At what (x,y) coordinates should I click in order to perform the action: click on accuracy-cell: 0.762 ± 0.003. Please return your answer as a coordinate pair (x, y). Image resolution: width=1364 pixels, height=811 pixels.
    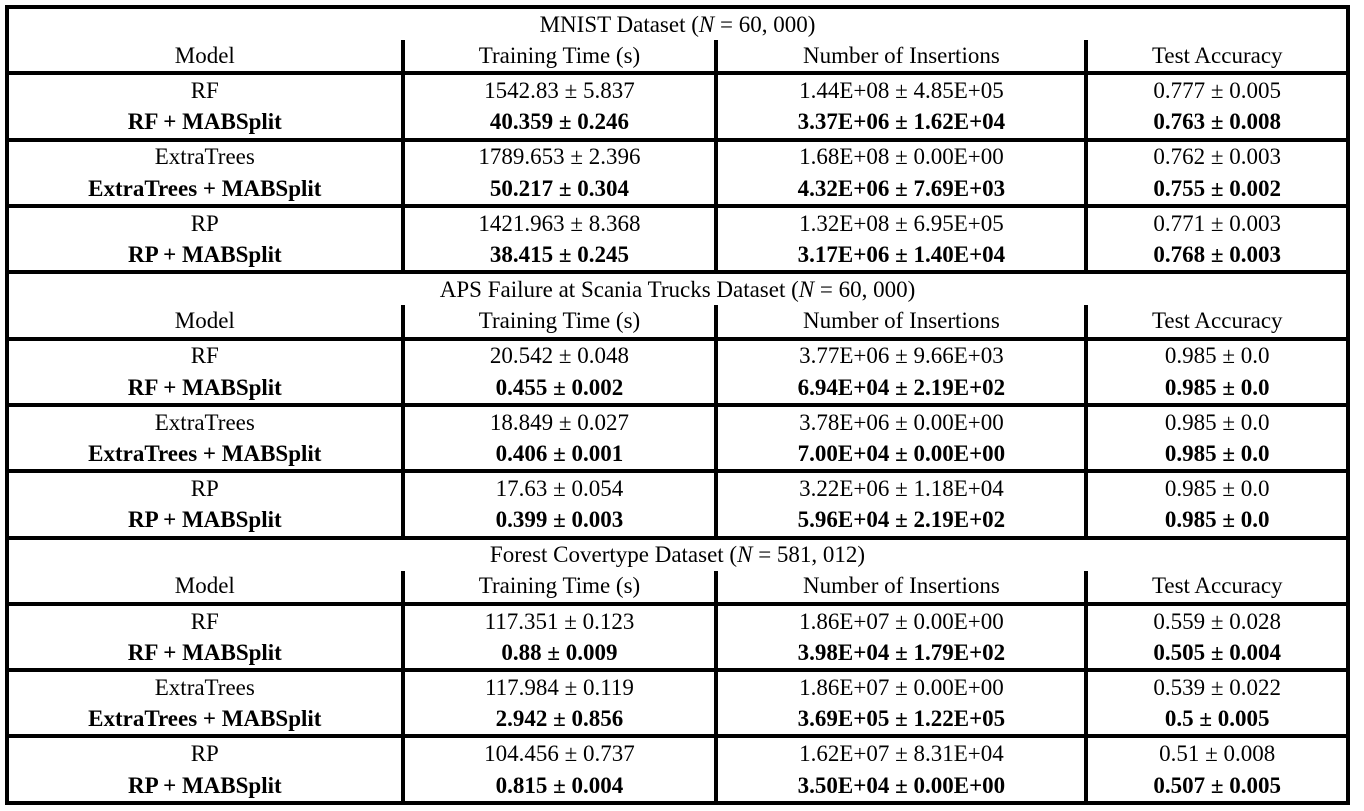
    Looking at the image, I should click on (1216, 155).